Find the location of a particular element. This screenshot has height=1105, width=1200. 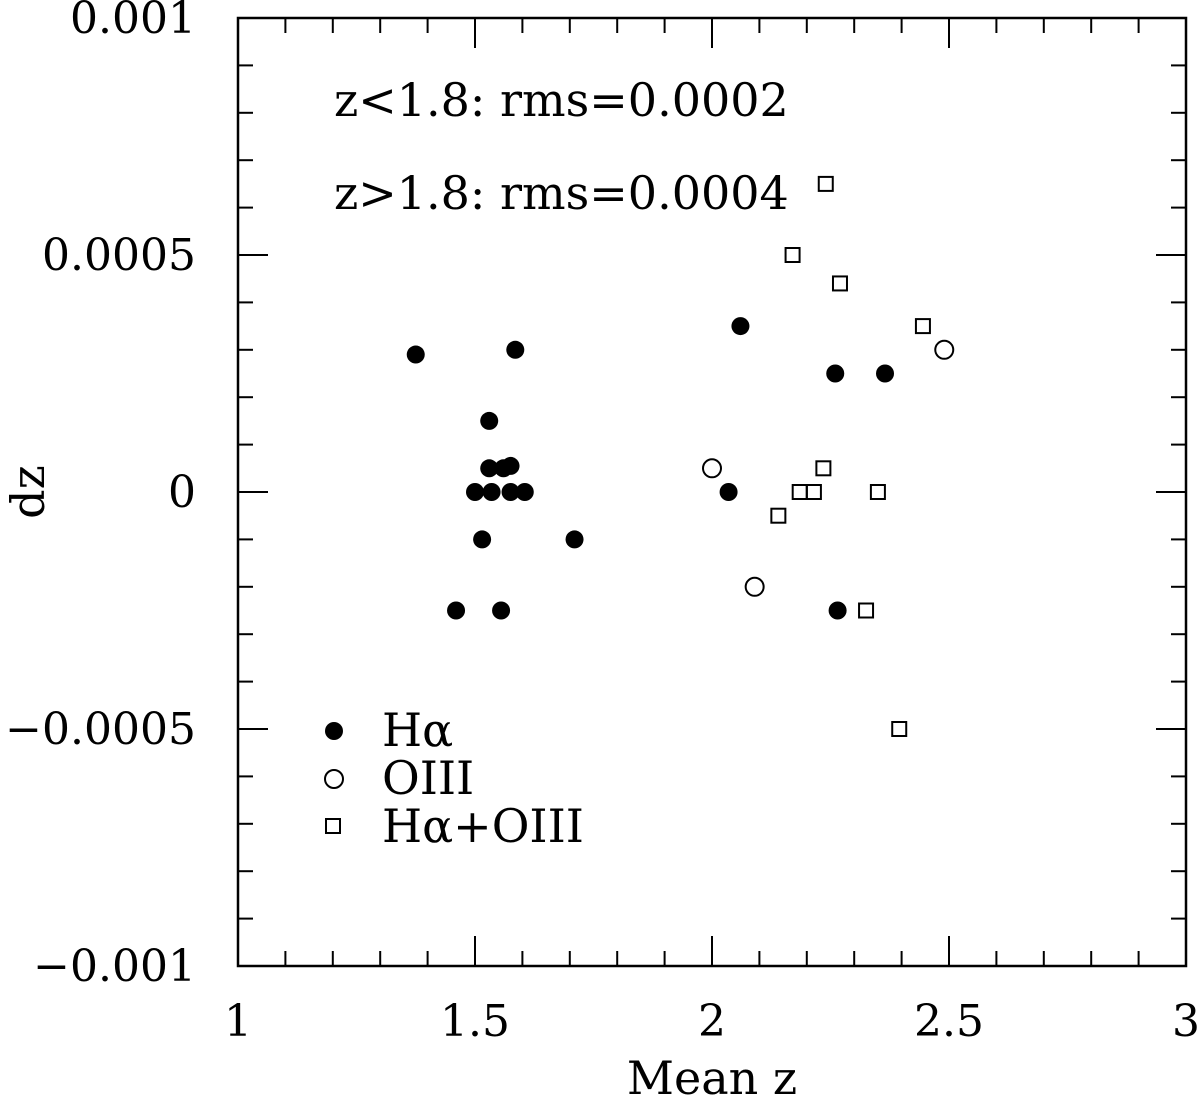

x-tick-label: 1.5 is located at coordinates (475, 1021).